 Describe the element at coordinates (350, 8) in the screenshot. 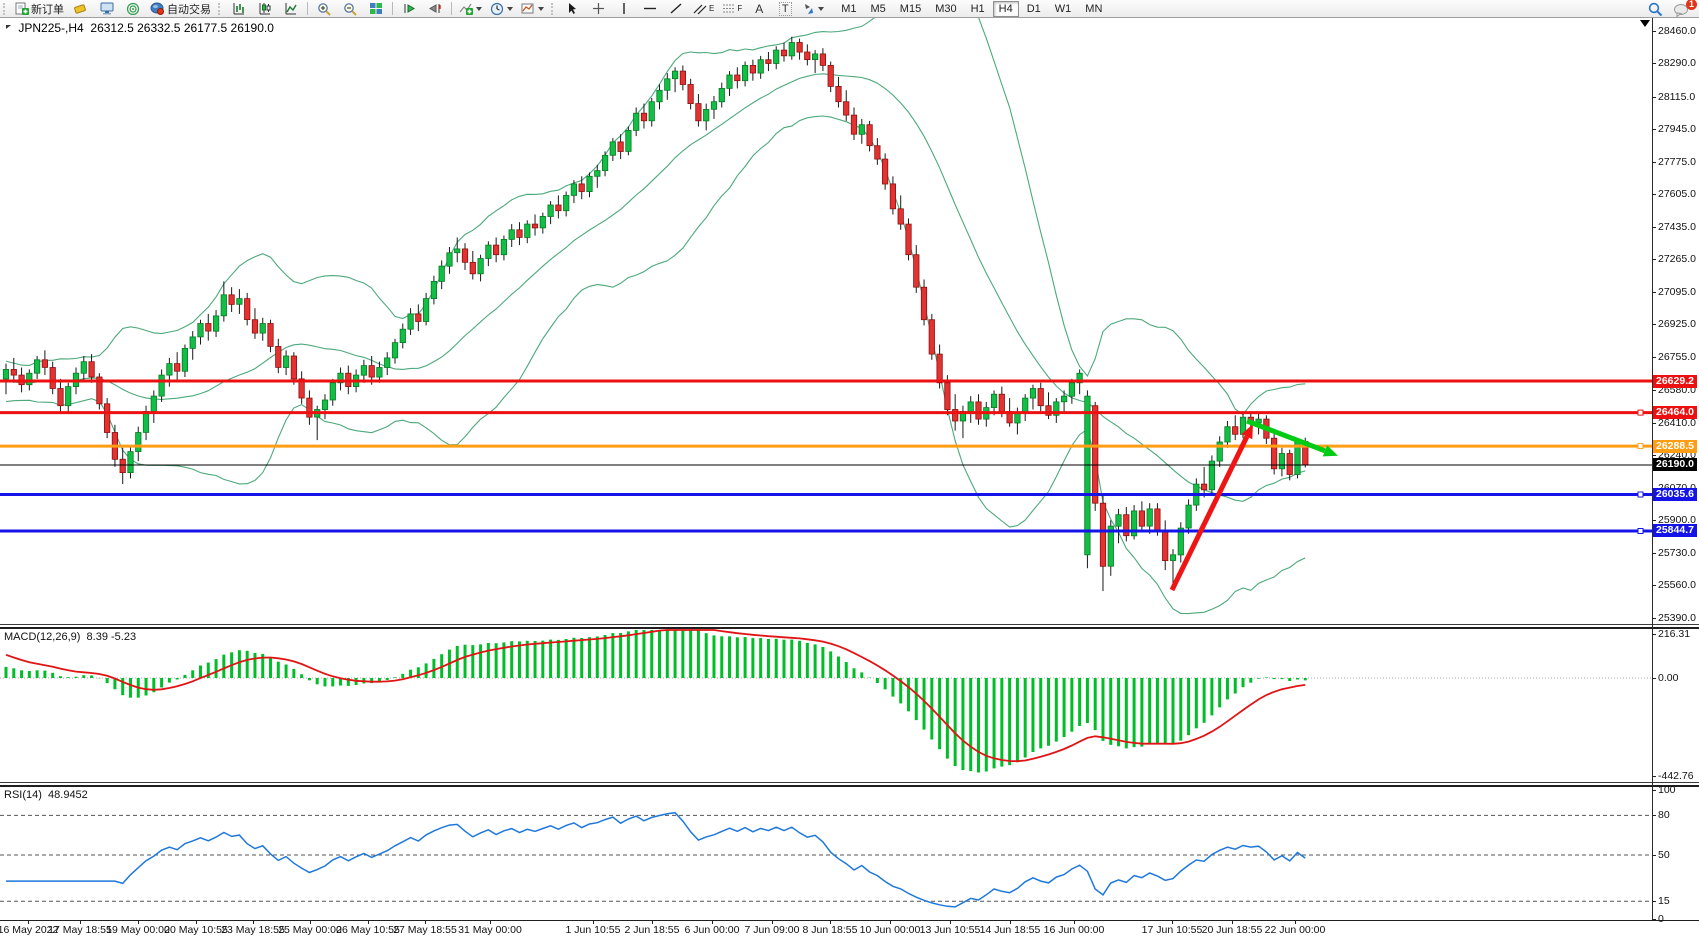

I see `zoom-out-button` at that location.